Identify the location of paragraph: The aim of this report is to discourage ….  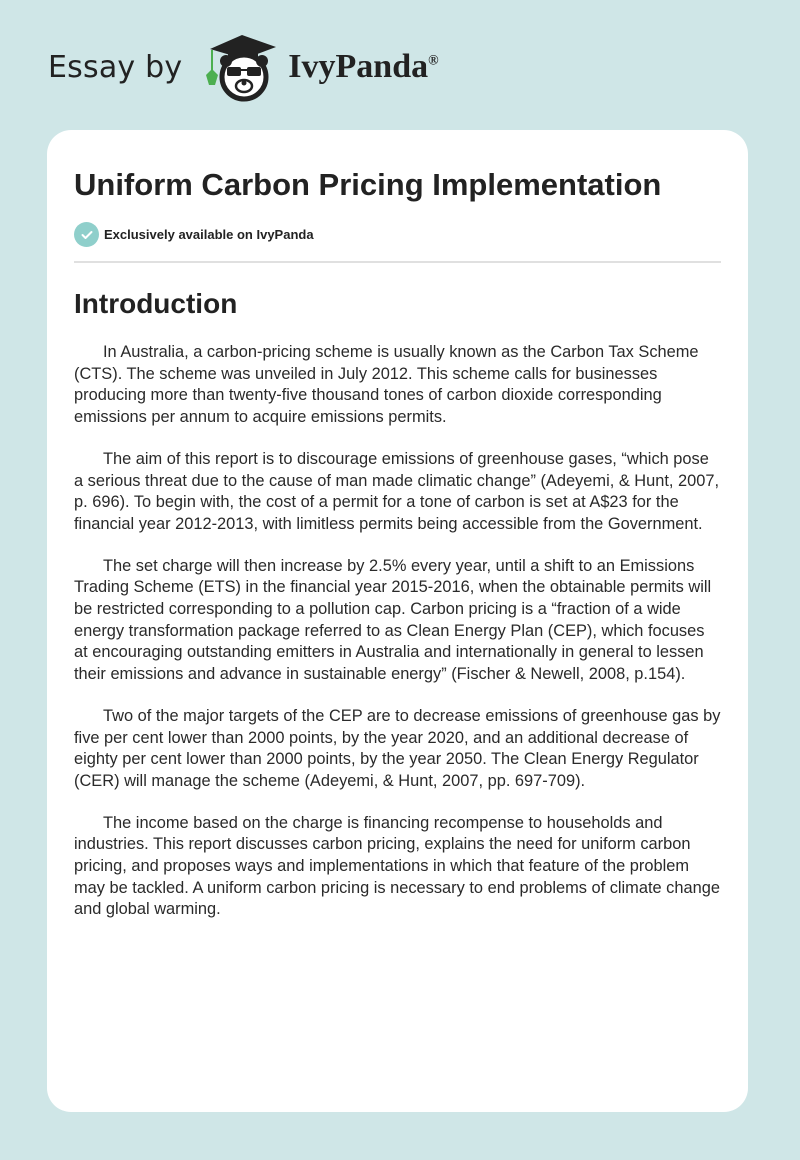
(397, 491).